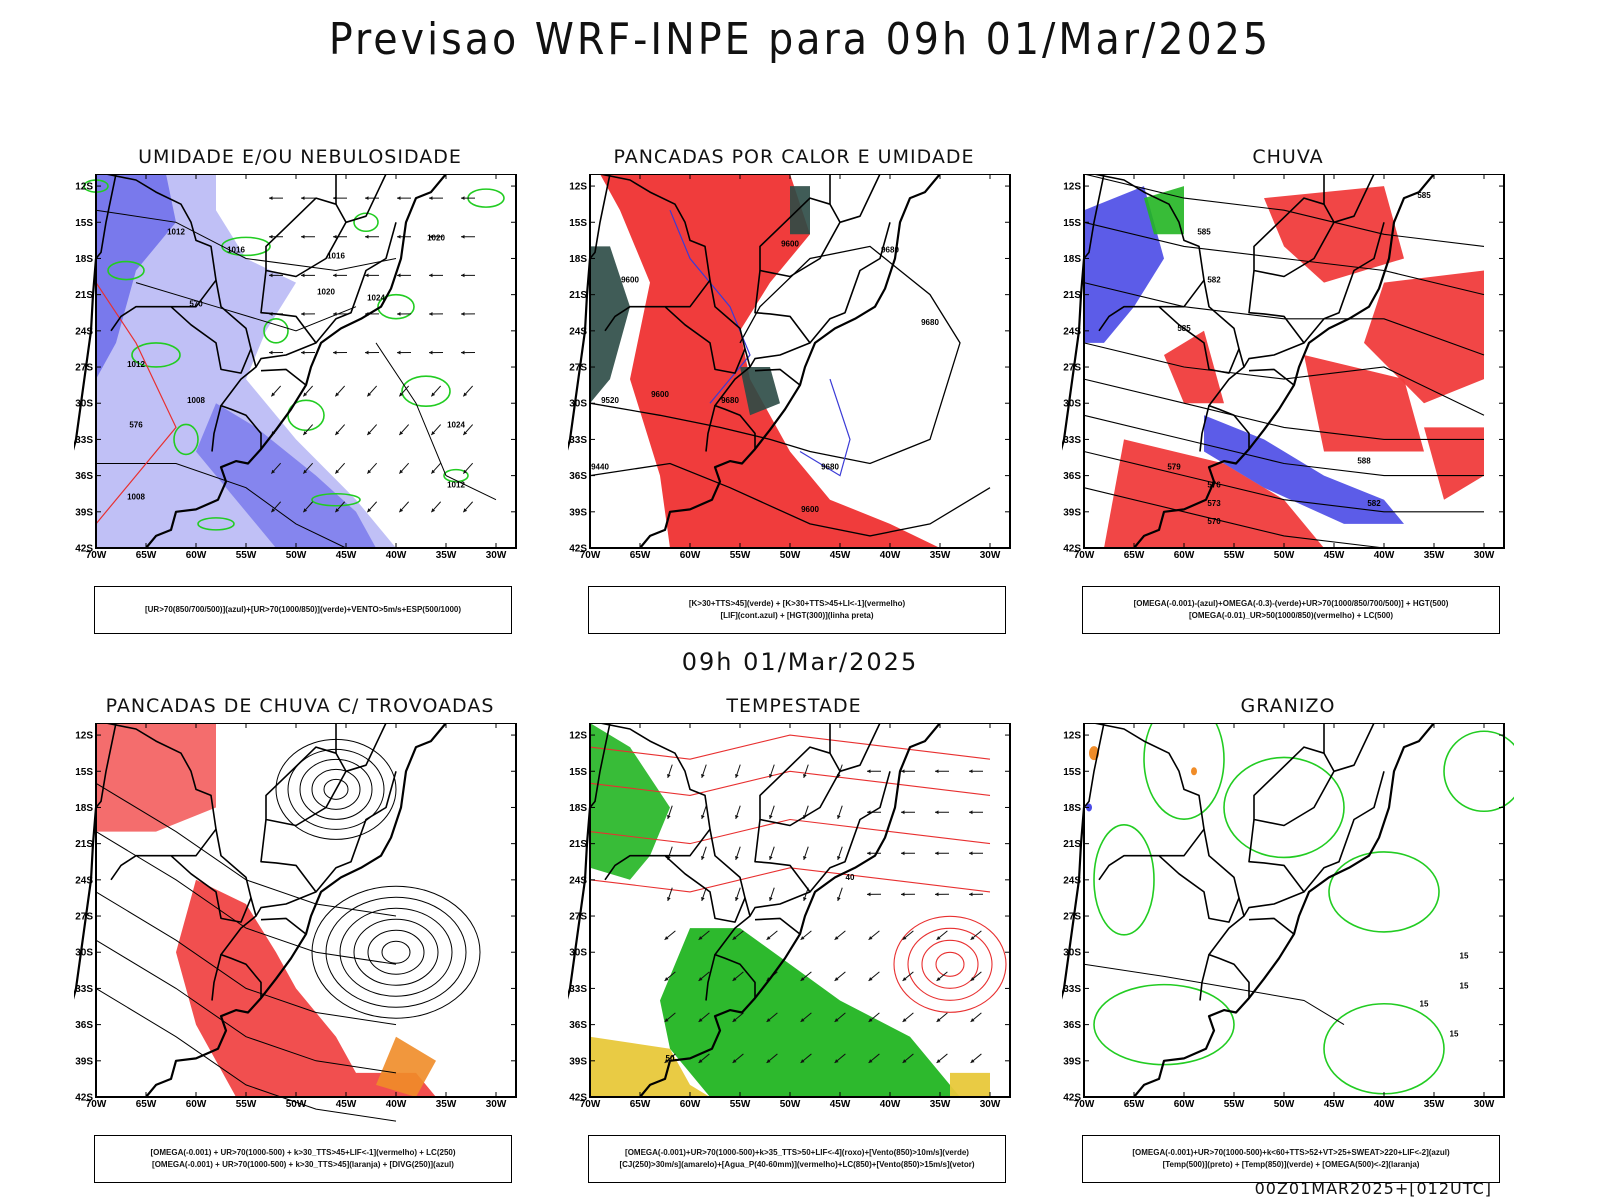 This screenshot has height=1200, width=1600. What do you see at coordinates (1164, 210) in the screenshot?
I see `omega-strong-area` at bounding box center [1164, 210].